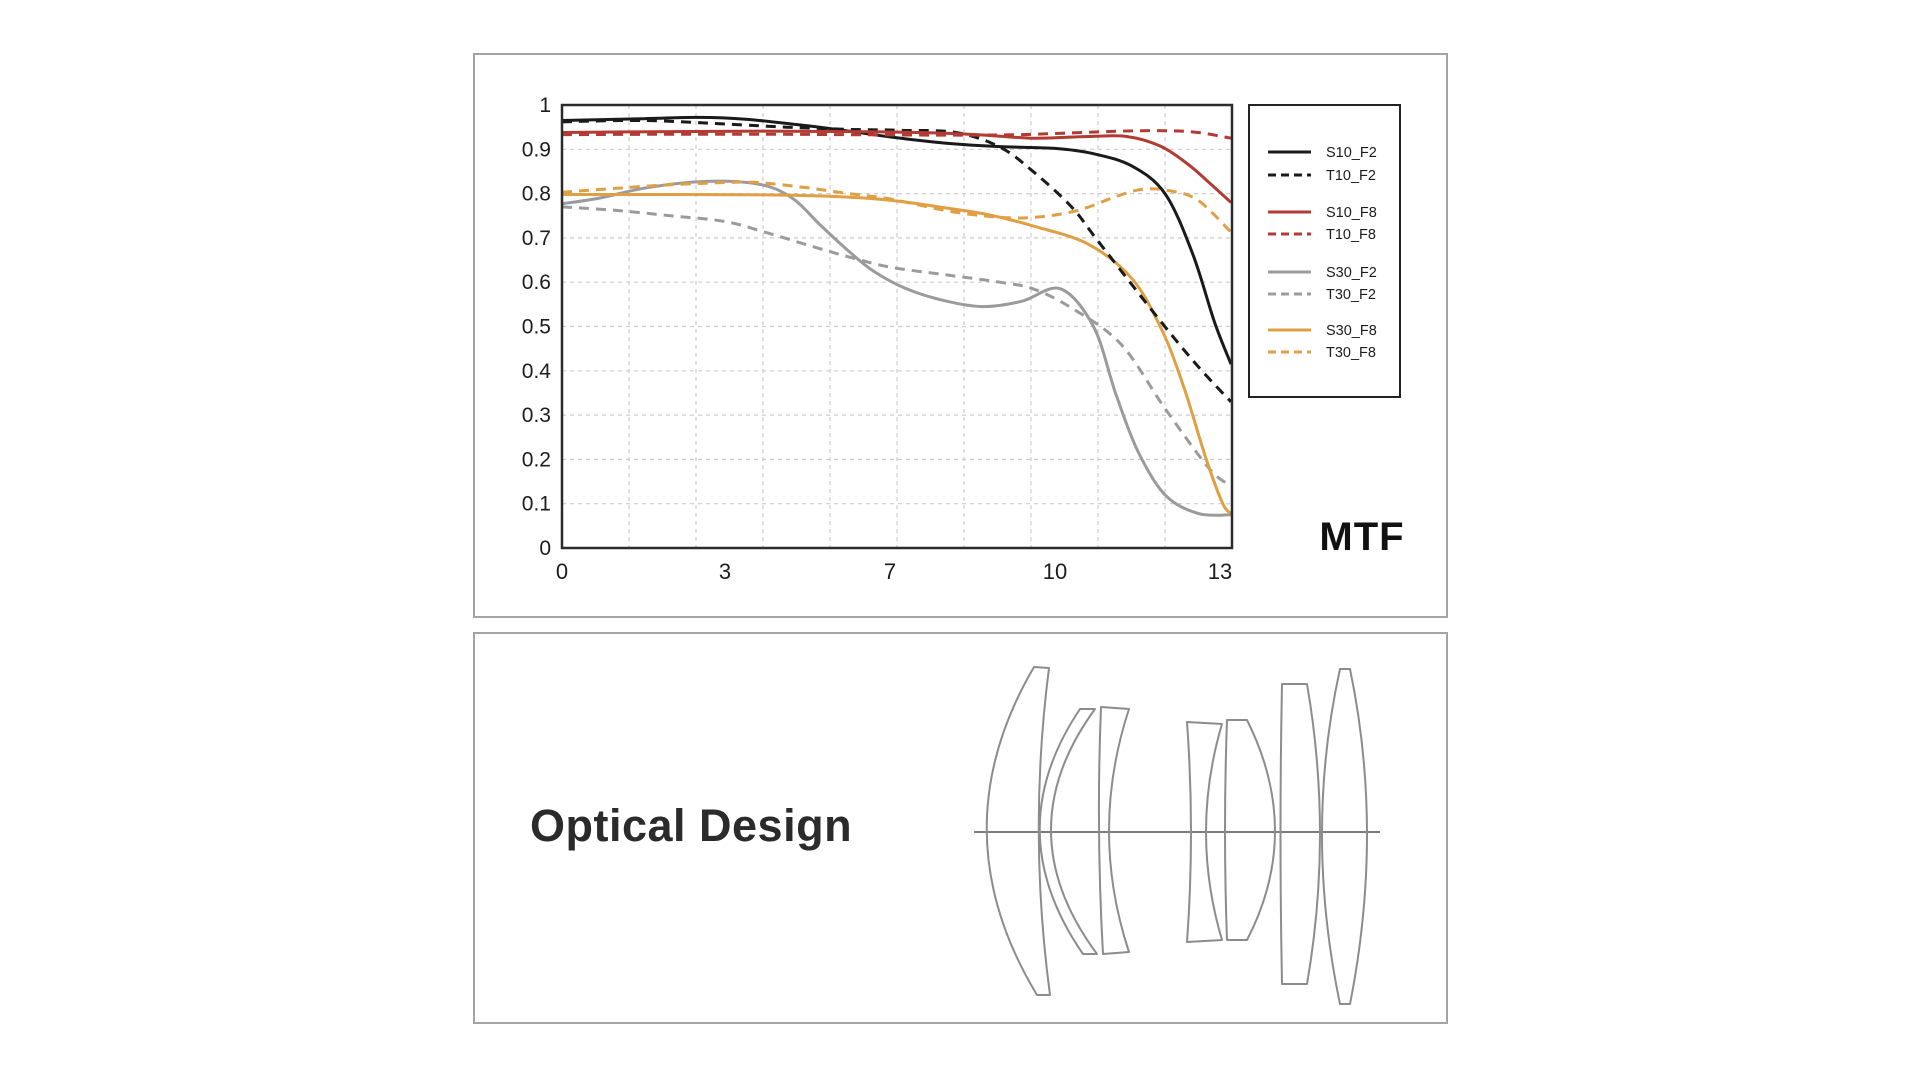 Image resolution: width=1920 pixels, height=1080 pixels. What do you see at coordinates (545, 105) in the screenshot?
I see `y-tick-label: 1` at bounding box center [545, 105].